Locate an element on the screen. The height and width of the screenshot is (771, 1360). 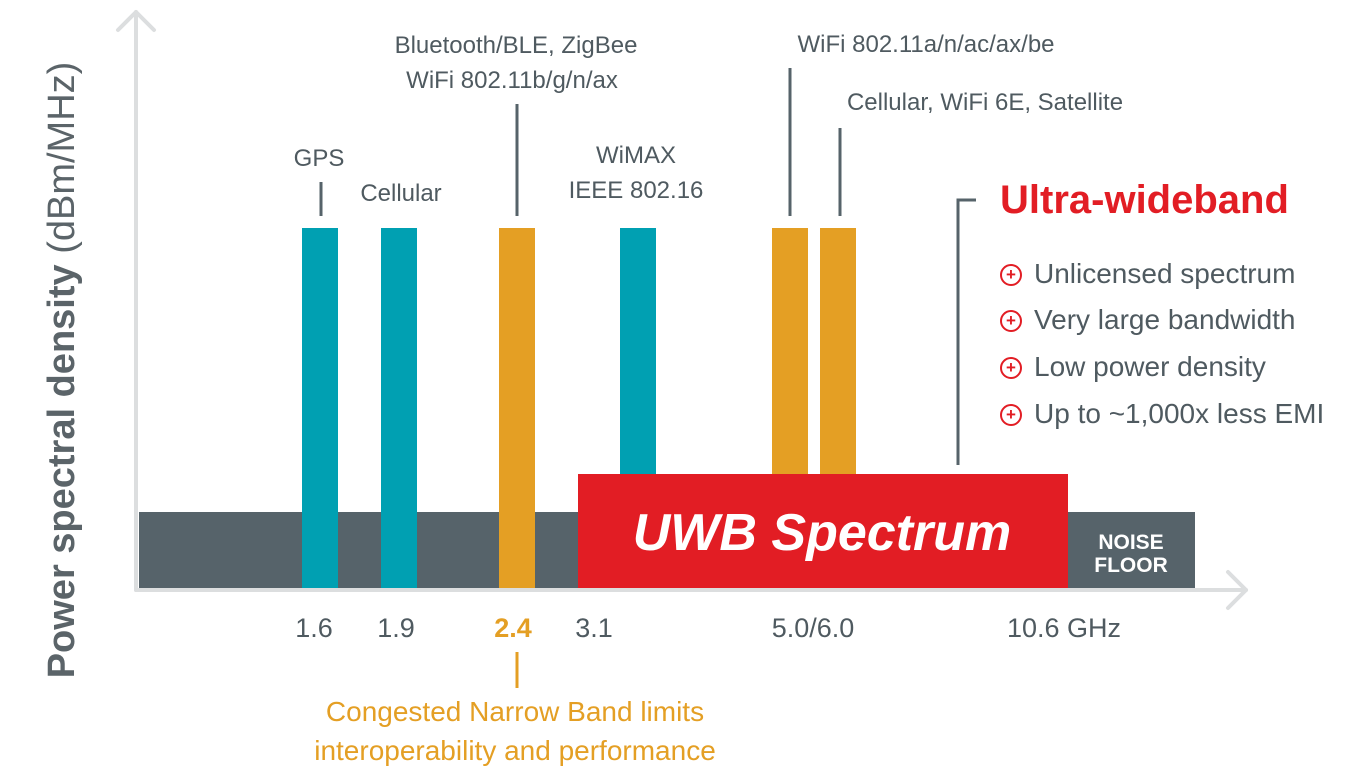
benefit-item: + Up to ~1,000x less EMI is located at coordinates (1162, 414).